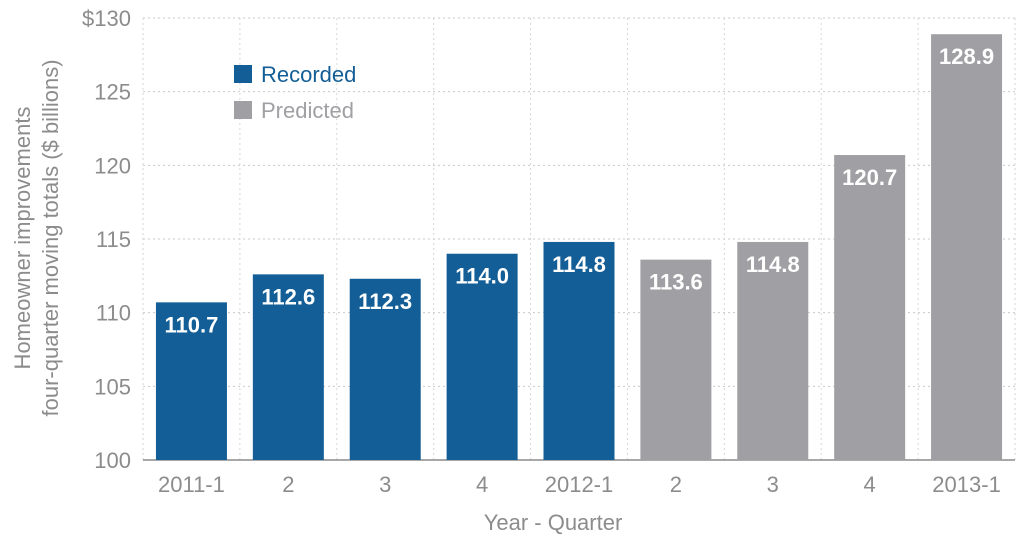 The height and width of the screenshot is (542, 1024). I want to click on bar-value-label: 120.7, so click(869, 177).